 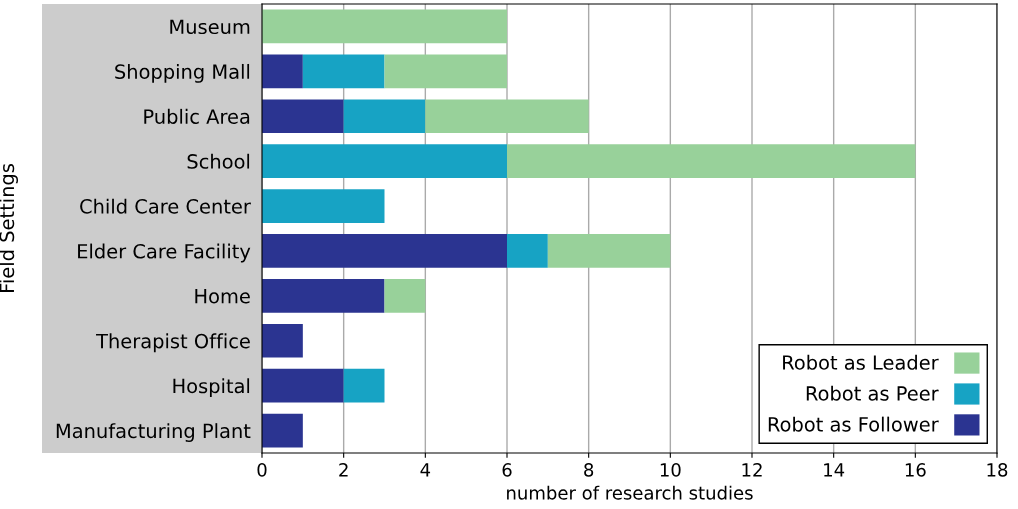 I want to click on x-tick-label: 8, so click(x=589, y=470).